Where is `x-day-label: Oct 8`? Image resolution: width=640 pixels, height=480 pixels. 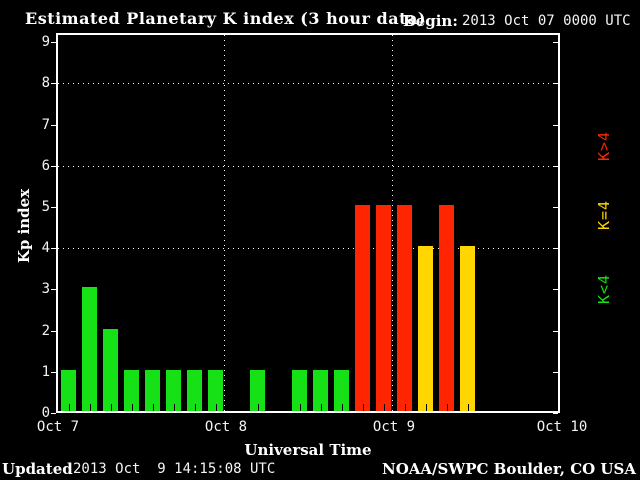
x-day-label: Oct 8 is located at coordinates (226, 427).